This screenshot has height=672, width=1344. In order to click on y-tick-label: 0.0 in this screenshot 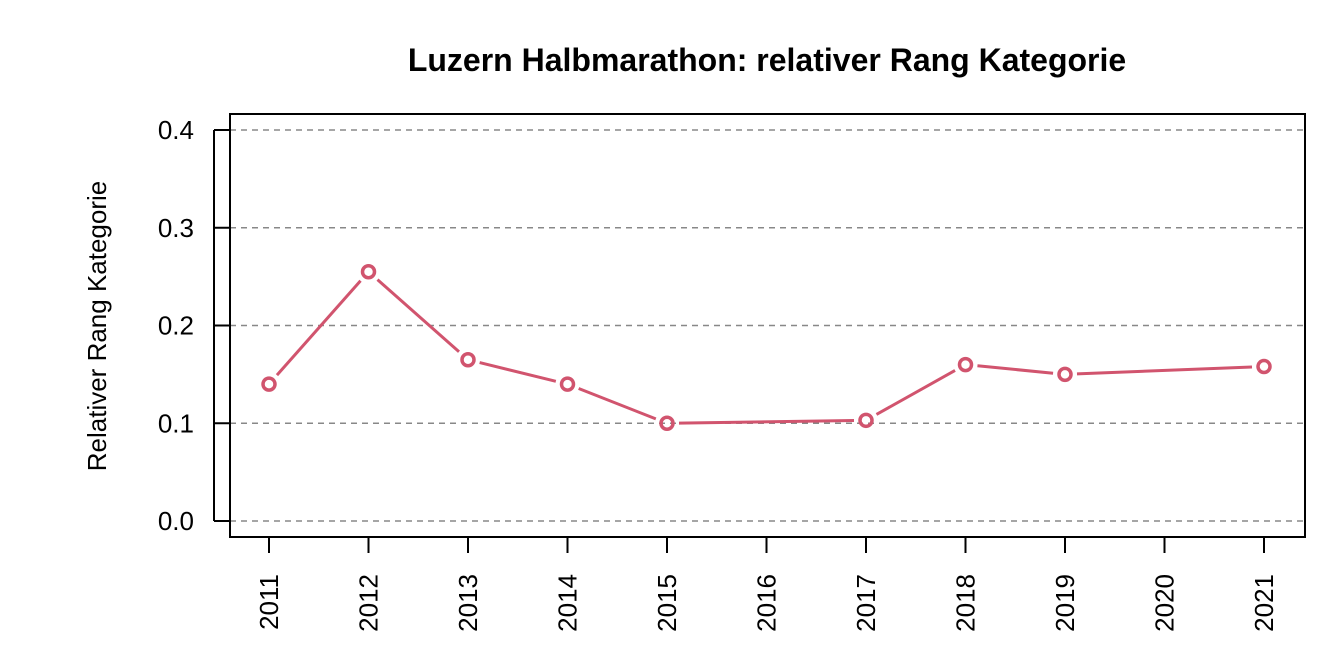, I will do `click(176, 521)`.